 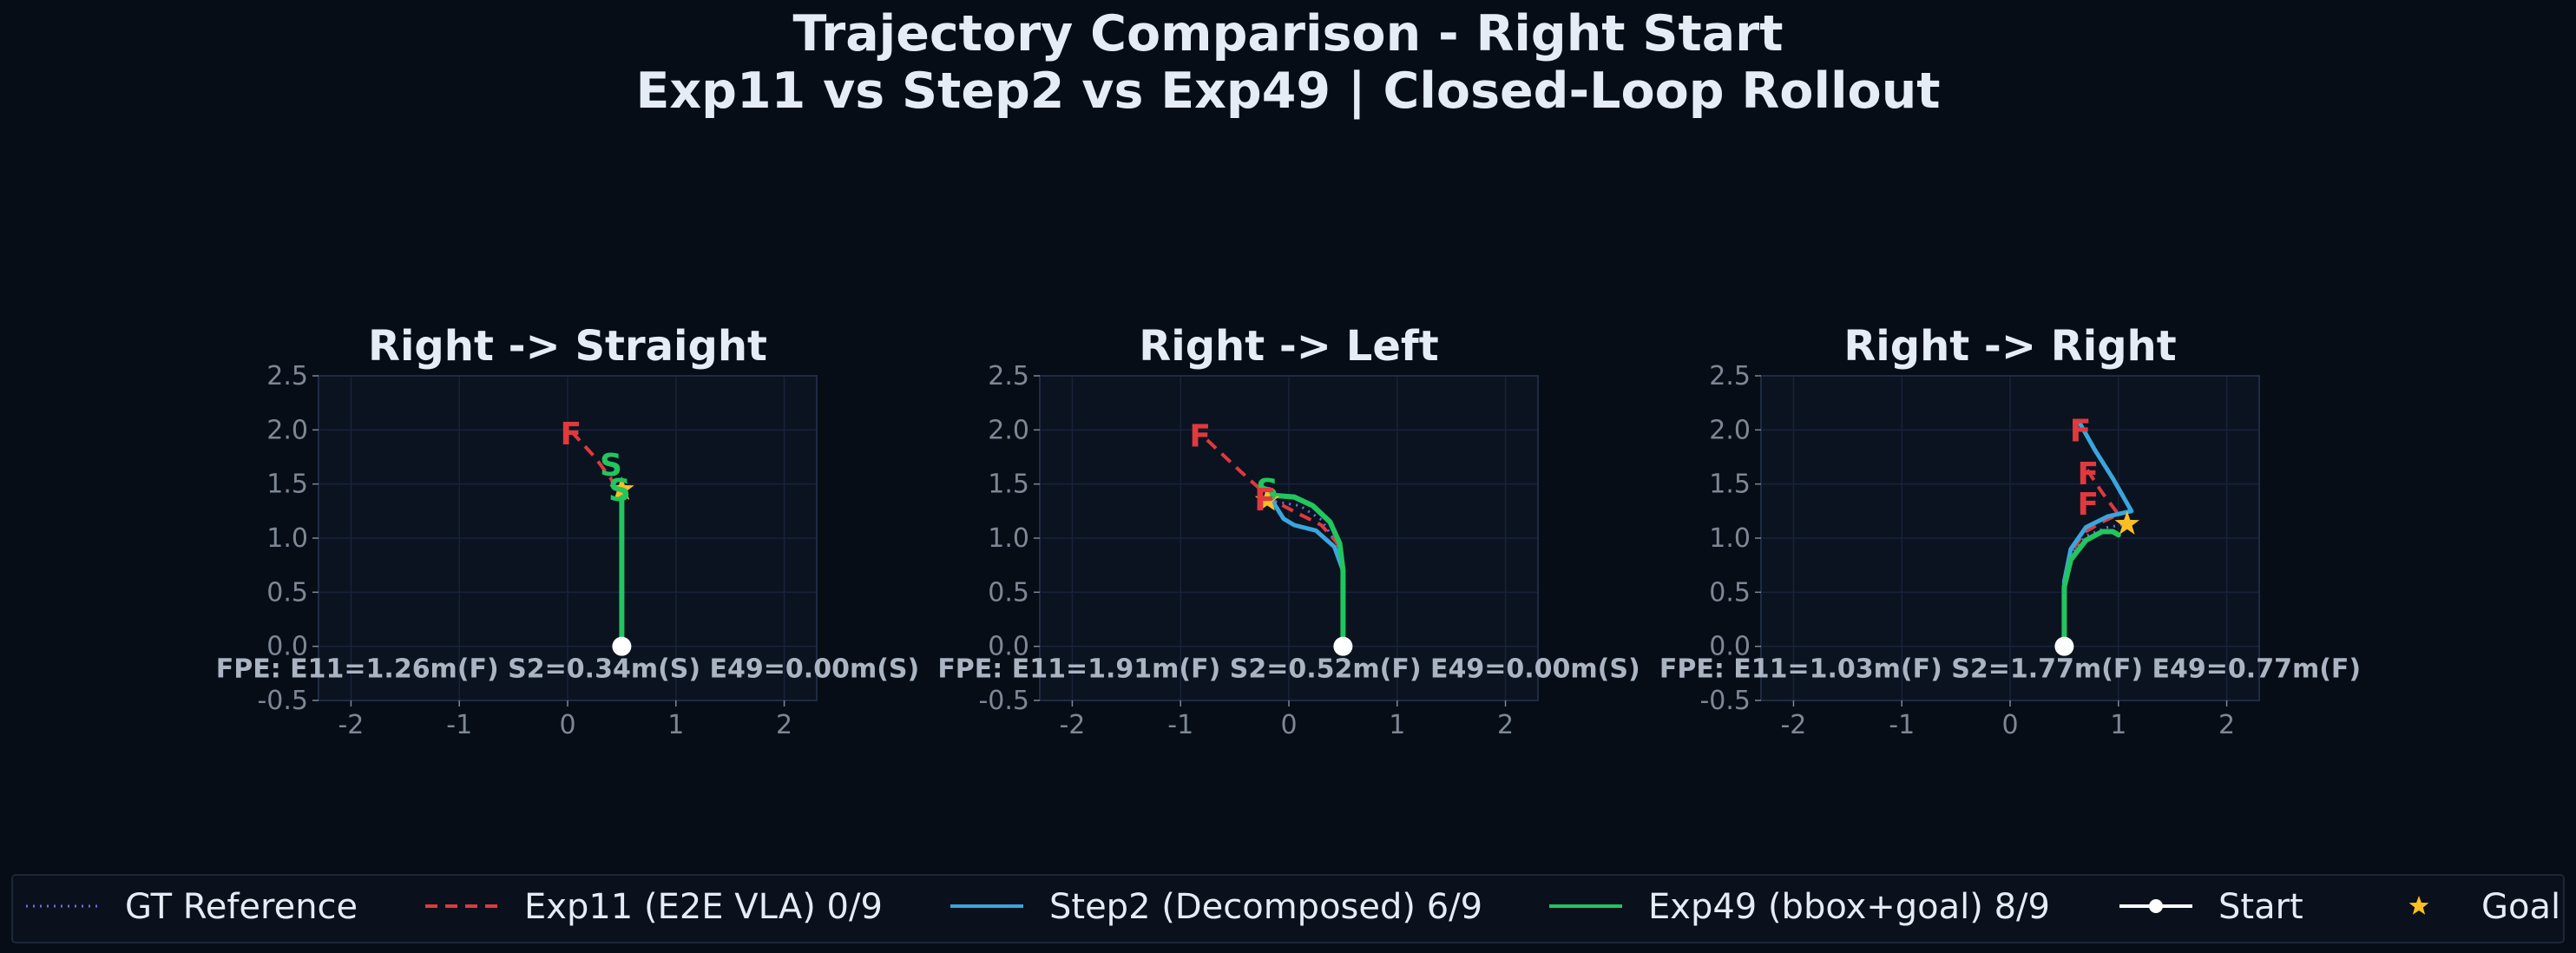 What do you see at coordinates (1265, 907) in the screenshot?
I see `legend-label: Step2 (Decomposed) 6/9` at bounding box center [1265, 907].